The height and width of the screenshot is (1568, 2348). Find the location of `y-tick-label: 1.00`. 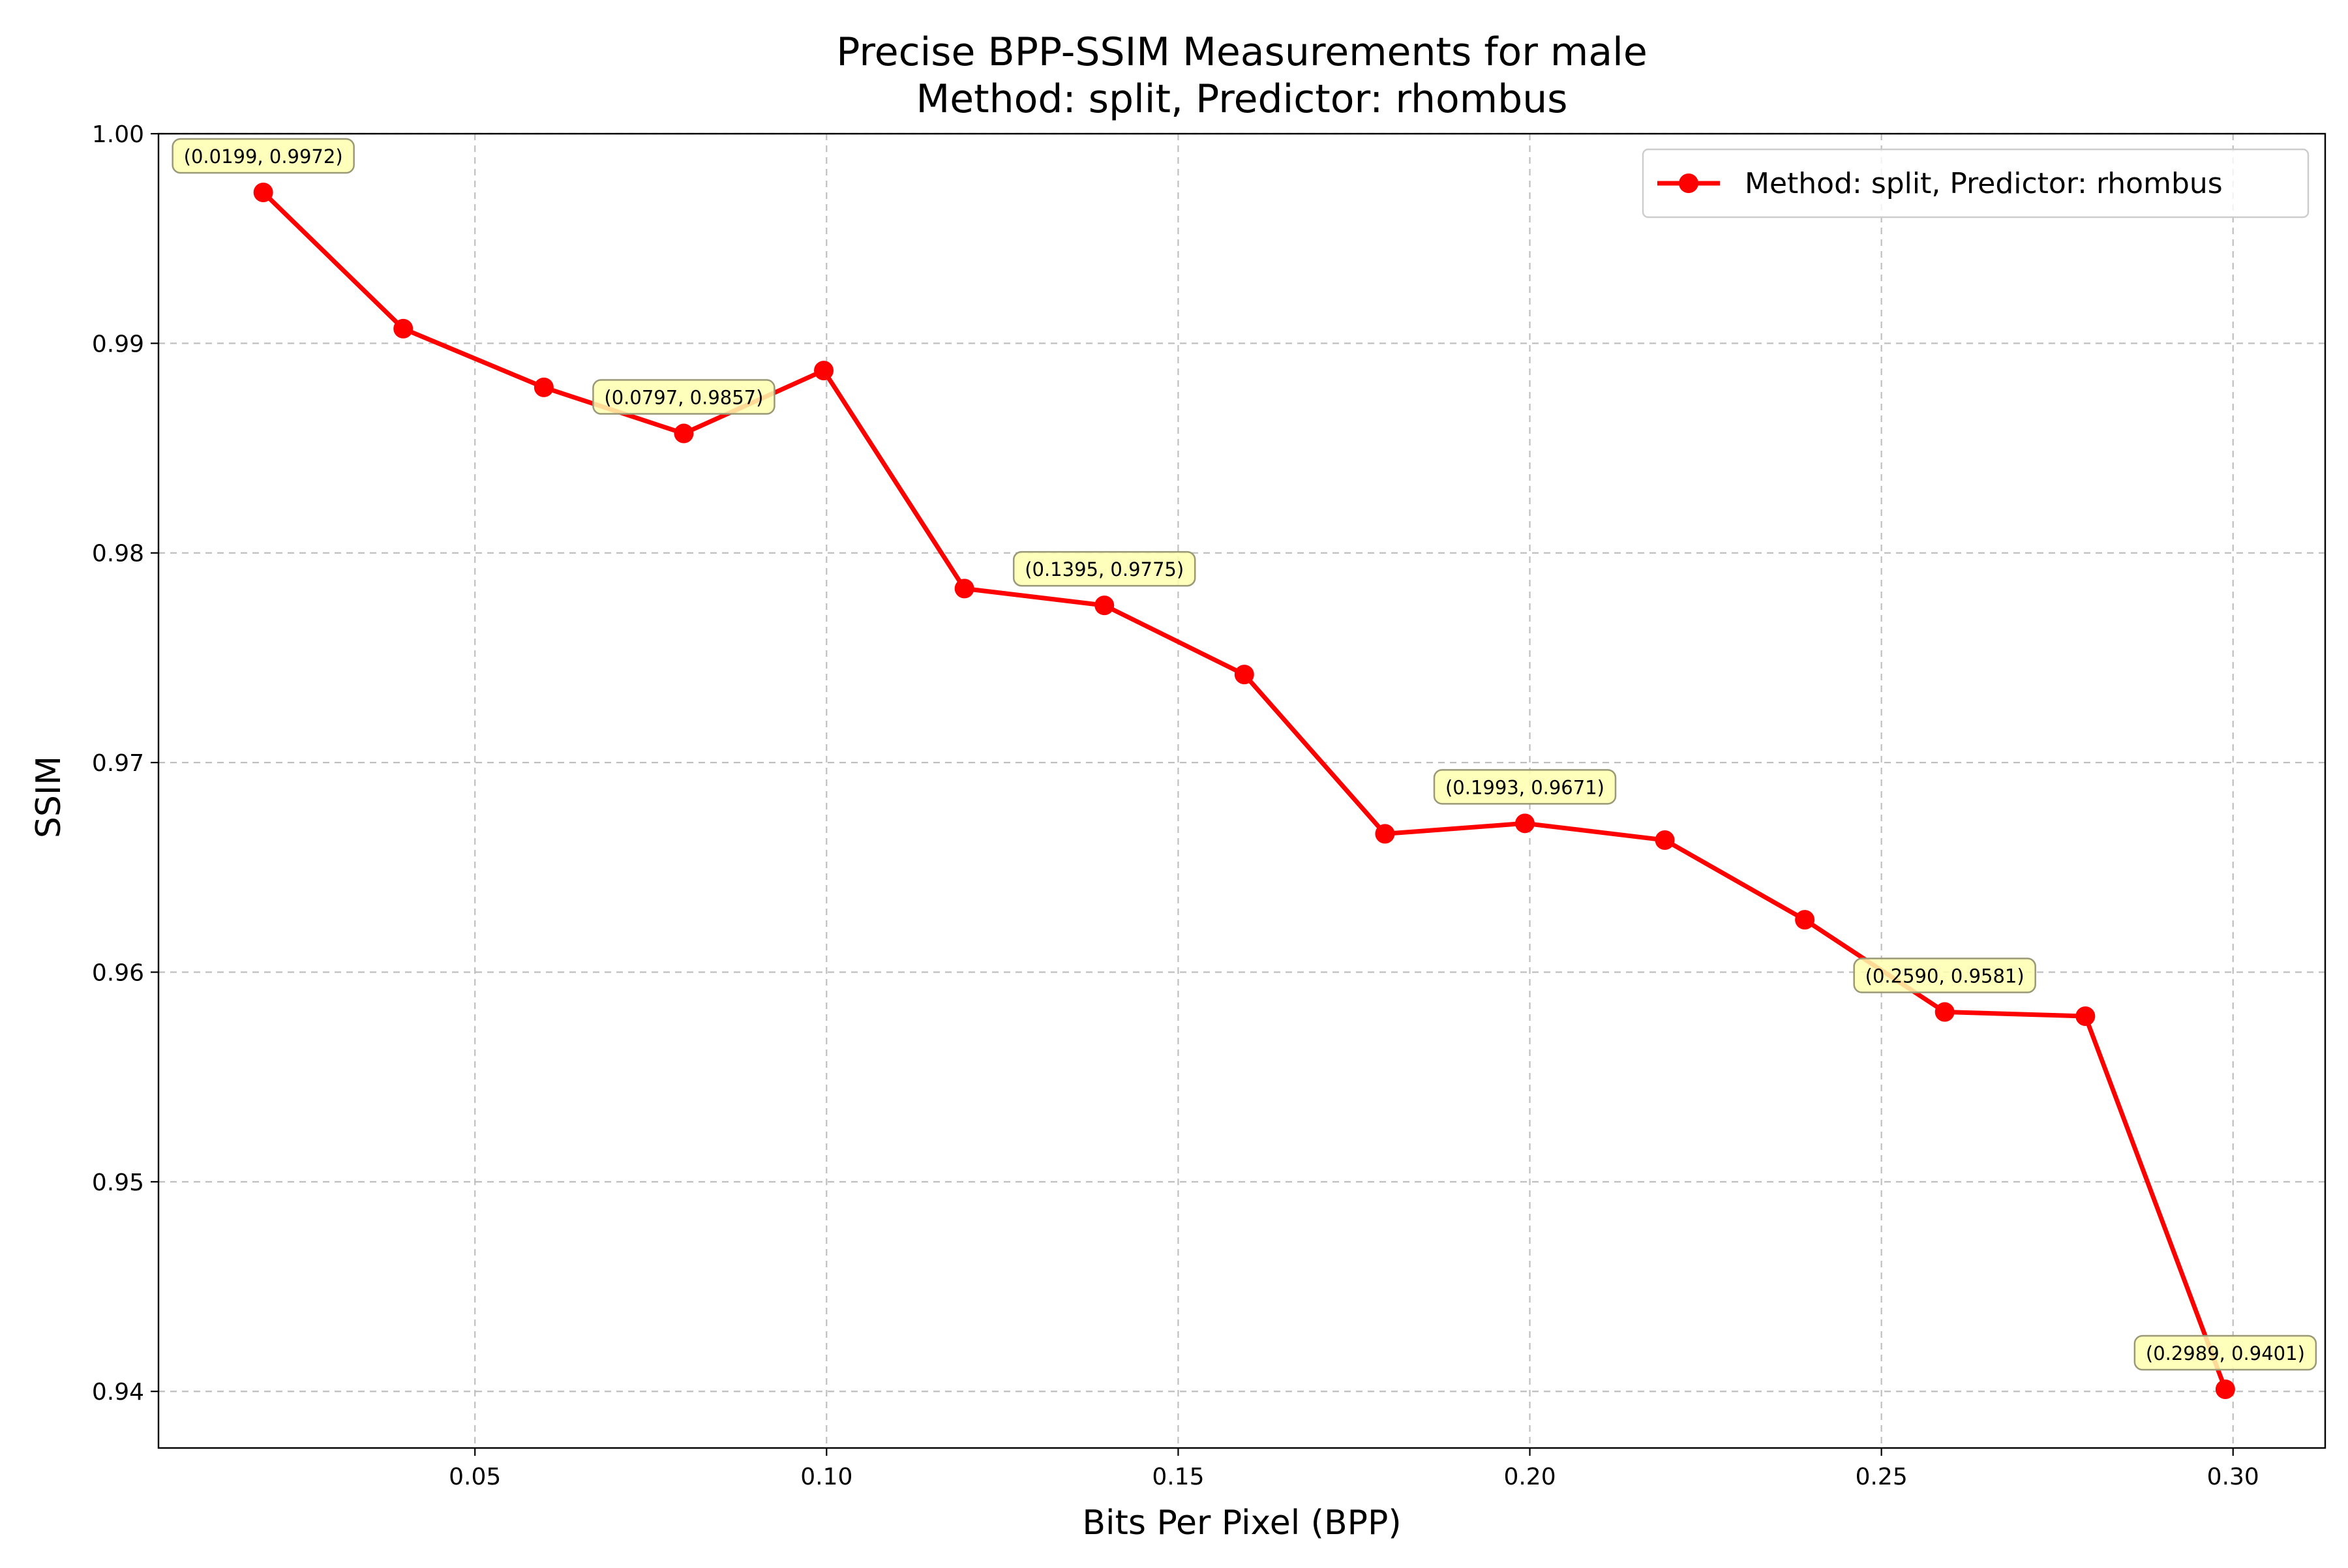

y-tick-label: 1.00 is located at coordinates (118, 134).